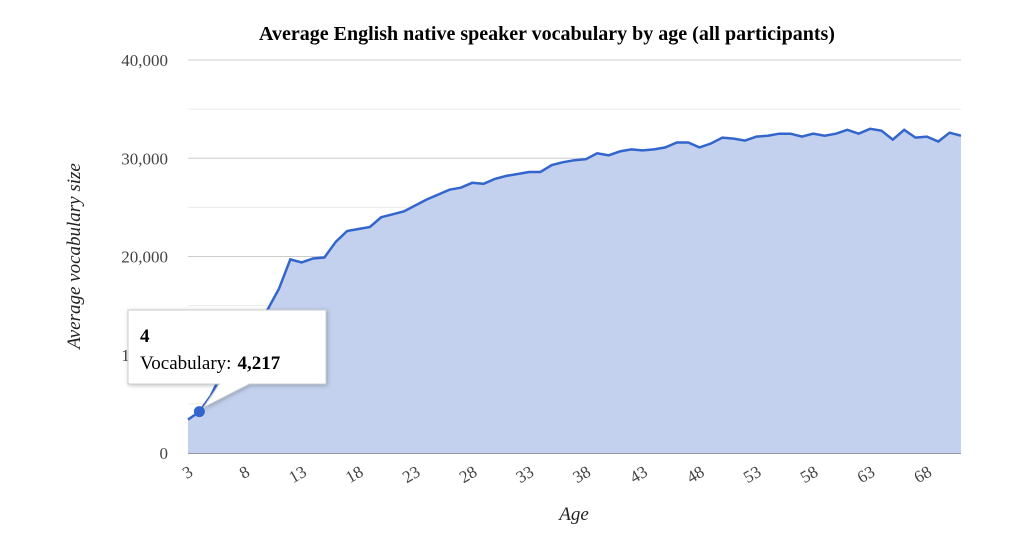 This screenshot has height=547, width=1010. What do you see at coordinates (923, 474) in the screenshot?
I see `x-tick-label: 68` at bounding box center [923, 474].